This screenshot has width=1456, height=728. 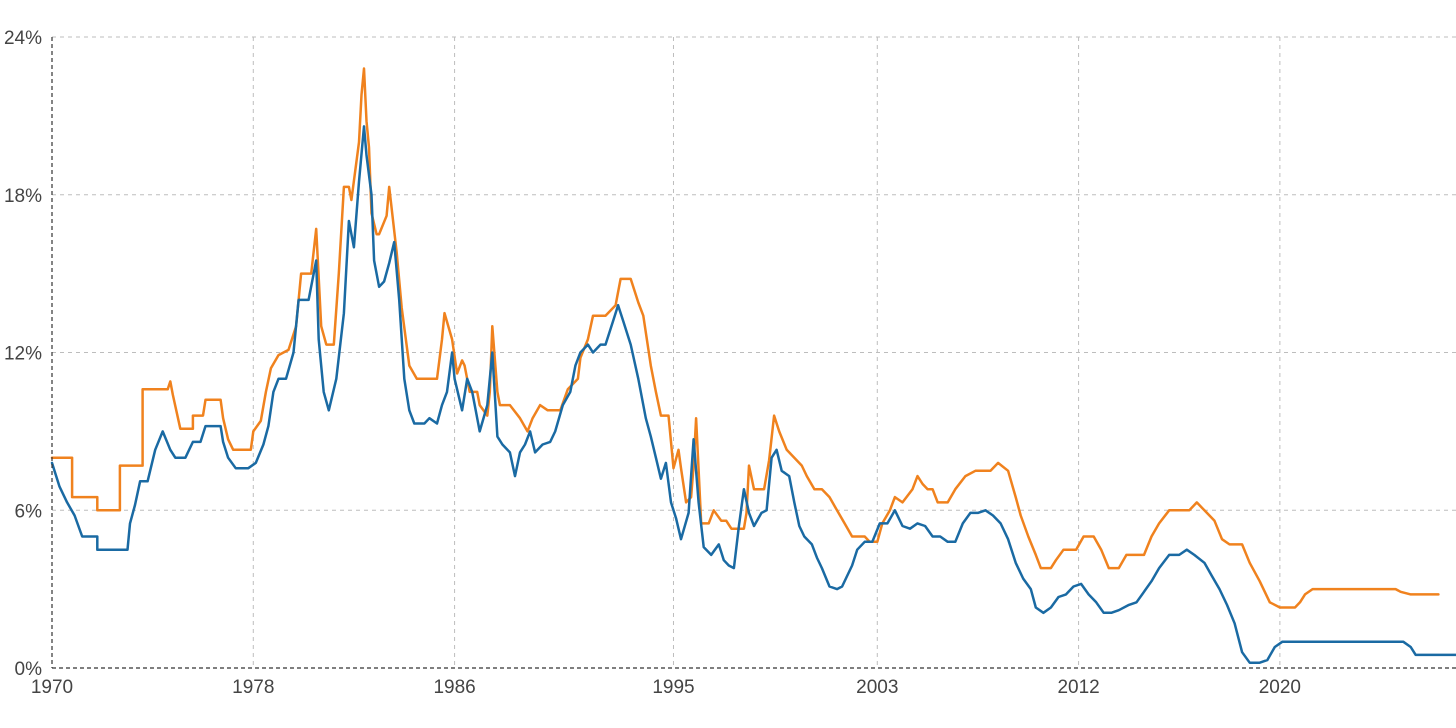 What do you see at coordinates (1078, 687) in the screenshot?
I see `x-tick-label-5: 2012` at bounding box center [1078, 687].